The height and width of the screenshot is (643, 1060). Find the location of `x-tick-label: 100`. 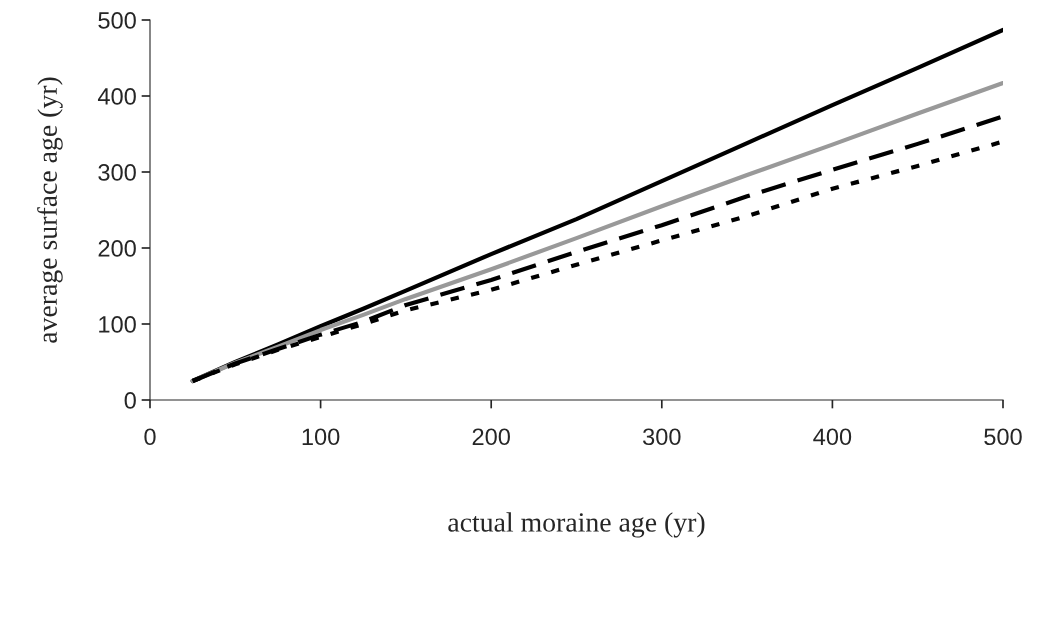

x-tick-label: 100 is located at coordinates (321, 437).